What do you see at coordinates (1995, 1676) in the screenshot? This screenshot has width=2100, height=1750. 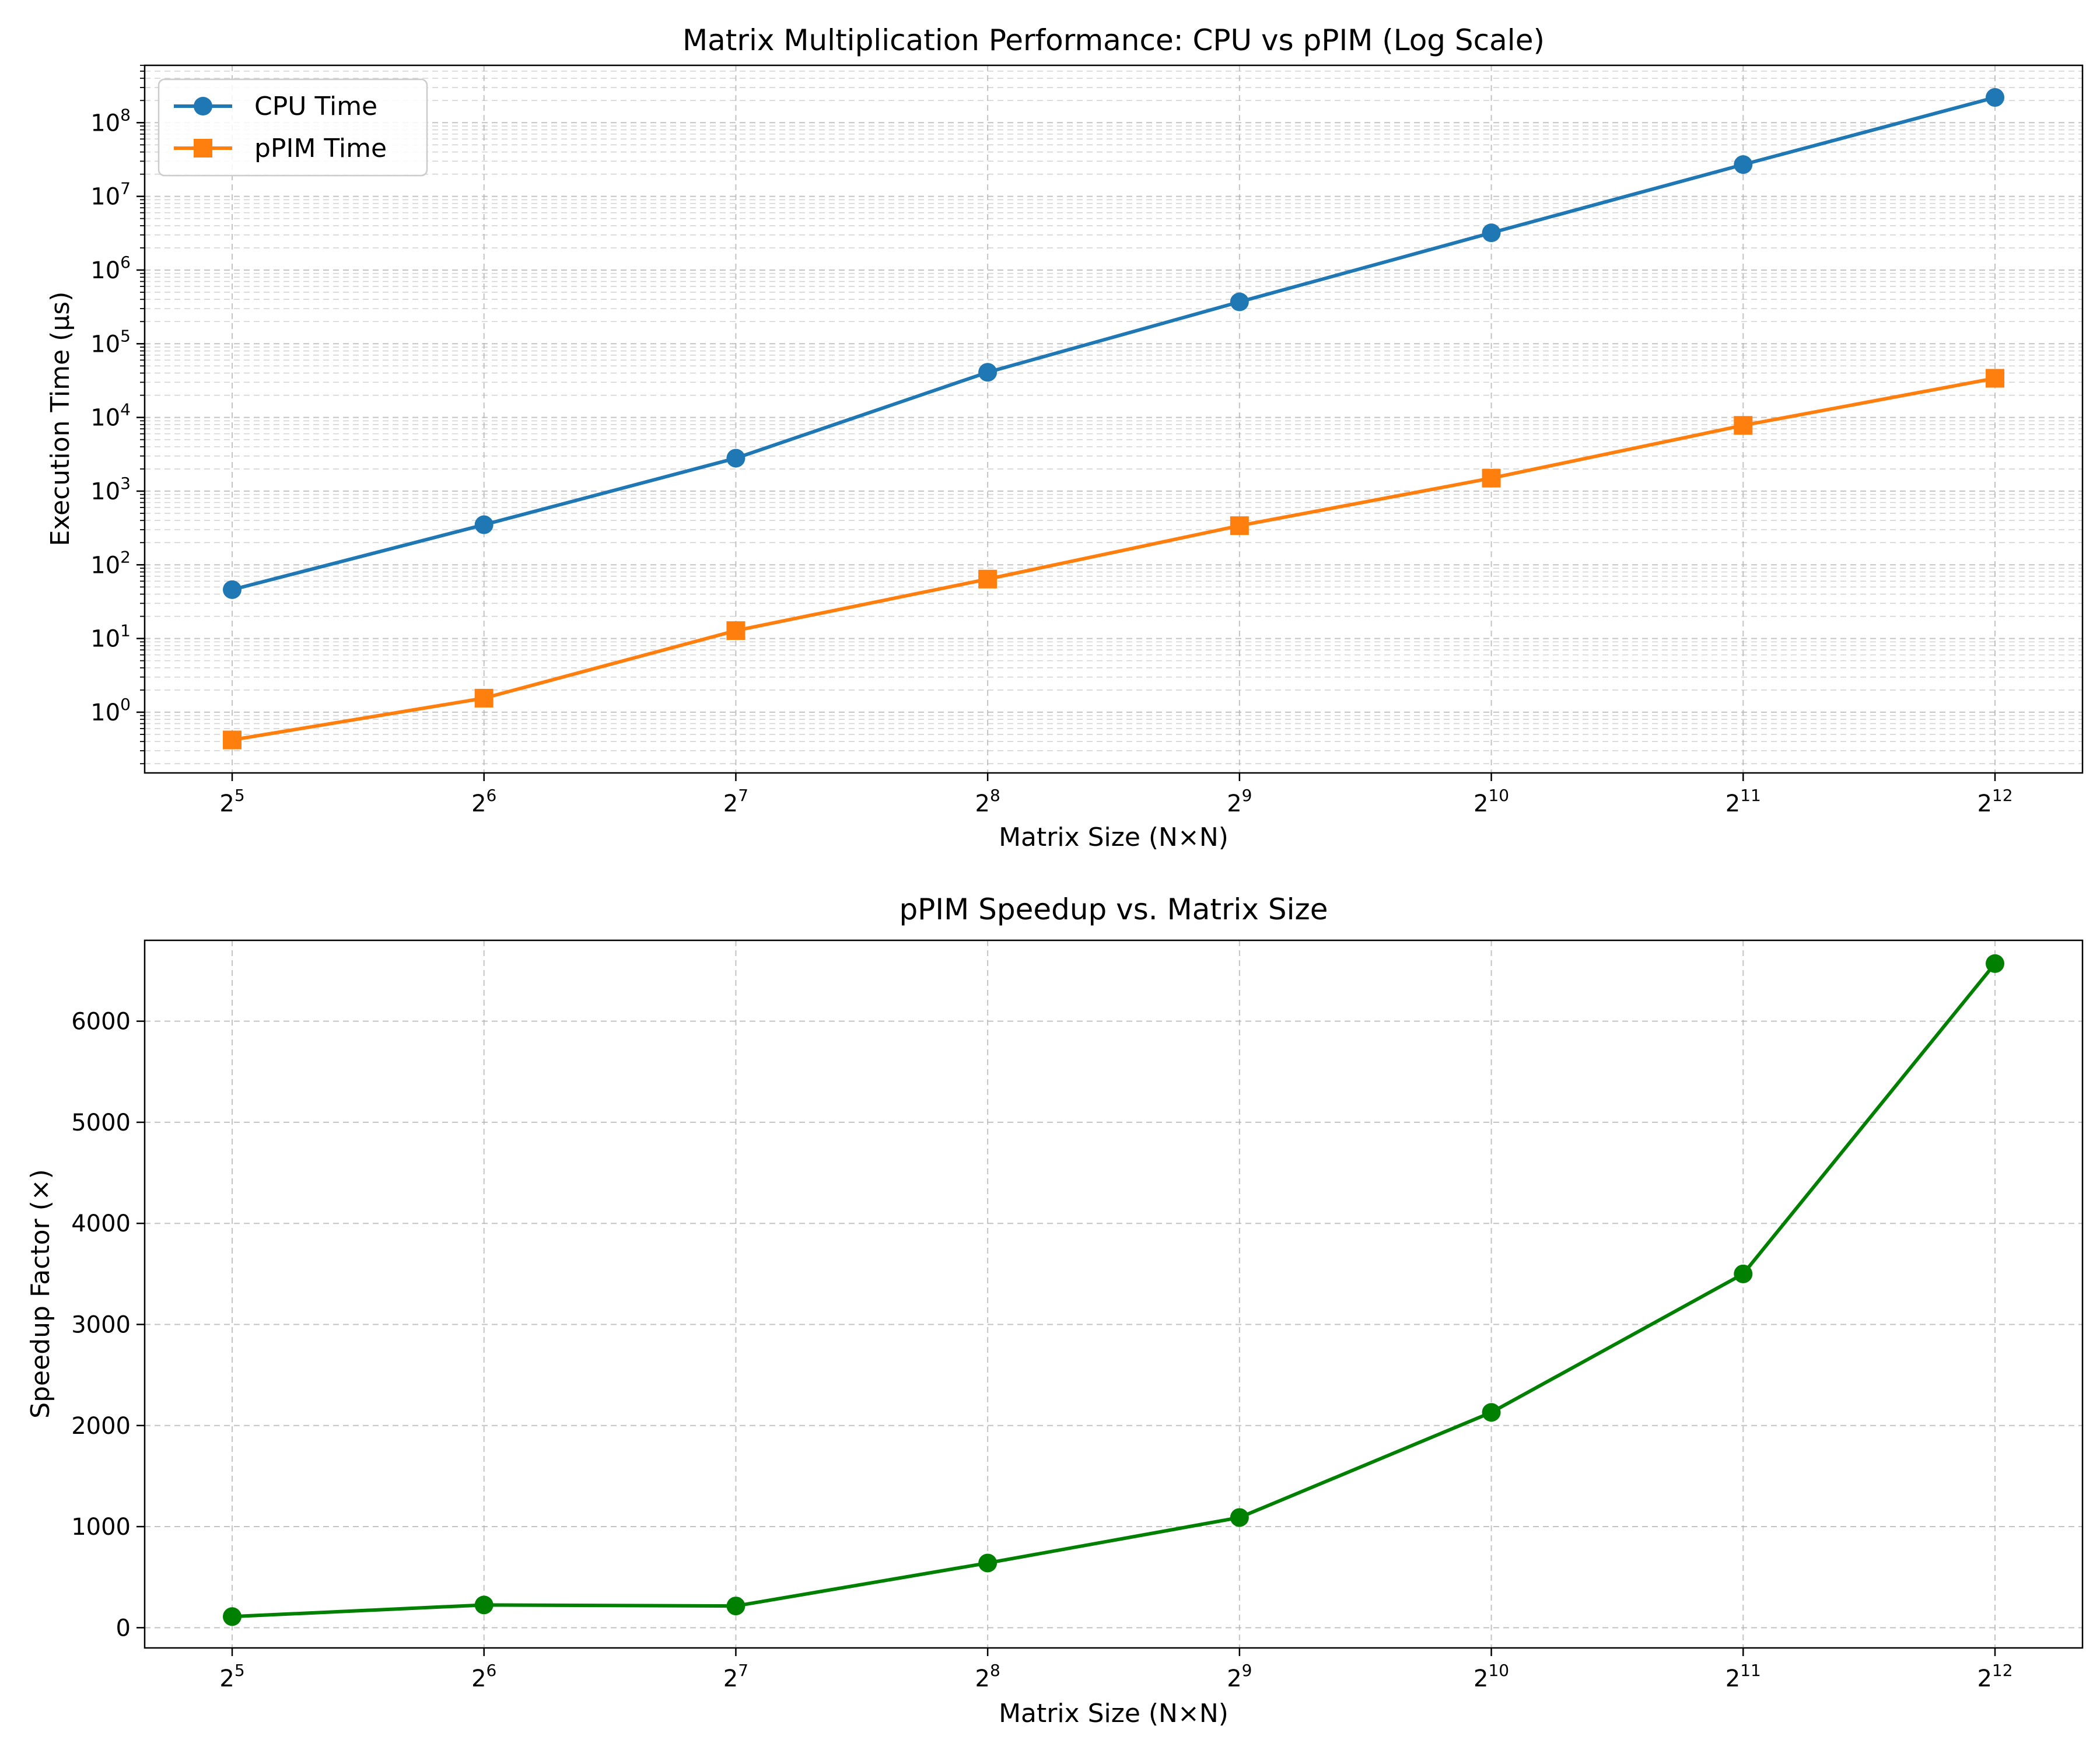 I see `bottom-x-tick-label: 212` at bounding box center [1995, 1676].